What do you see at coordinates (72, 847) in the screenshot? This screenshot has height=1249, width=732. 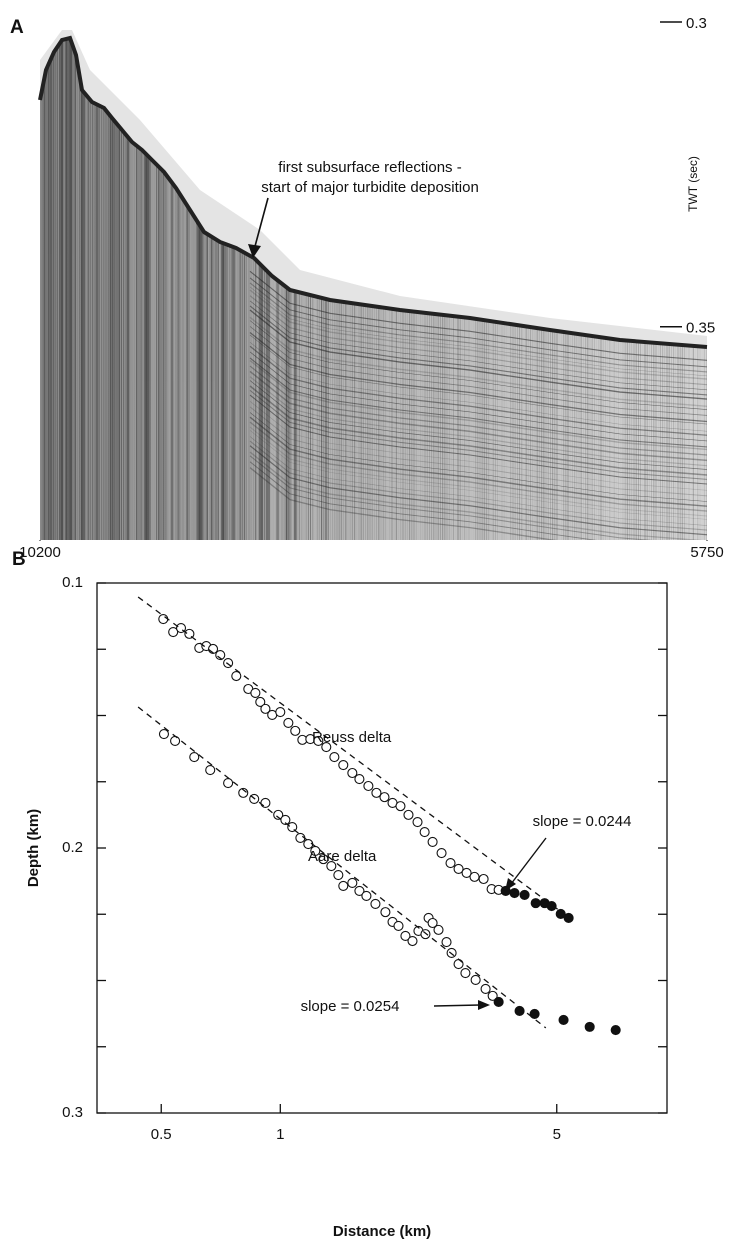 I see `y-tick-label: 0.2` at bounding box center [72, 847].